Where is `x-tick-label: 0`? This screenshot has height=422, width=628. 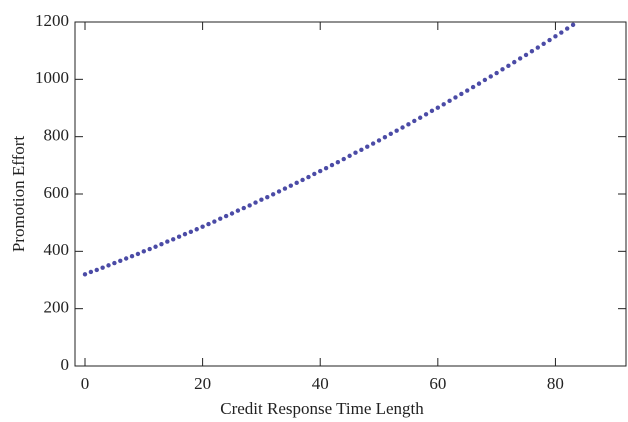 x-tick-label: 0 is located at coordinates (85, 383).